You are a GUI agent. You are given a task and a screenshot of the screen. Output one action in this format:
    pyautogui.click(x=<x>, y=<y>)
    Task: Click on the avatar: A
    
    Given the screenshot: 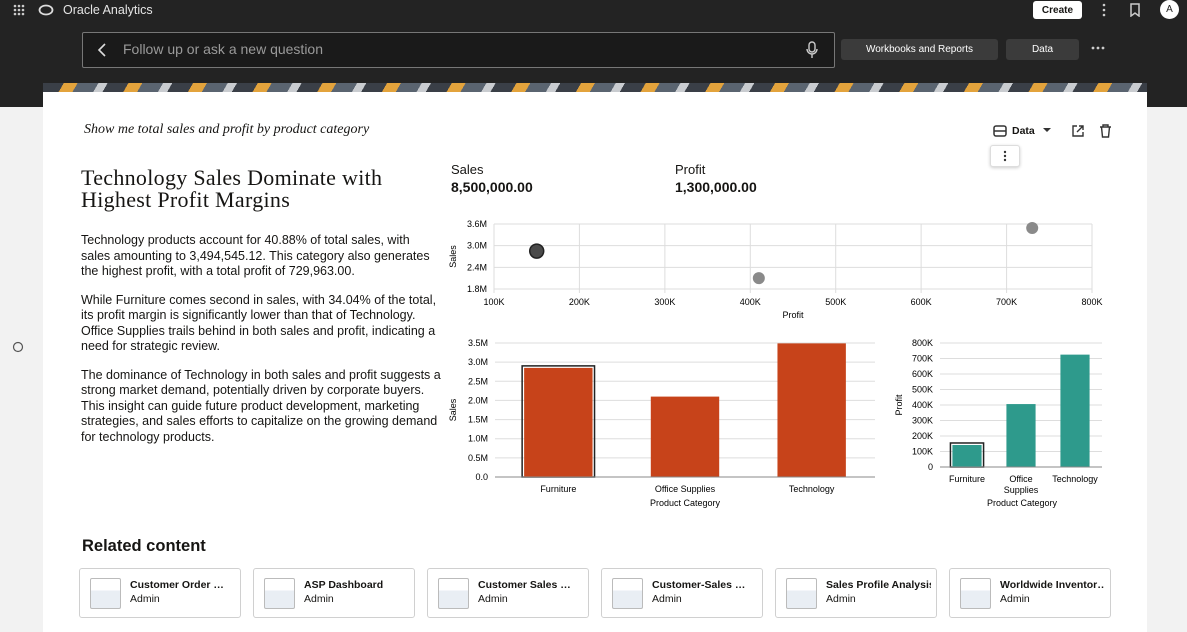 What is the action you would take?
    pyautogui.click(x=1169, y=9)
    